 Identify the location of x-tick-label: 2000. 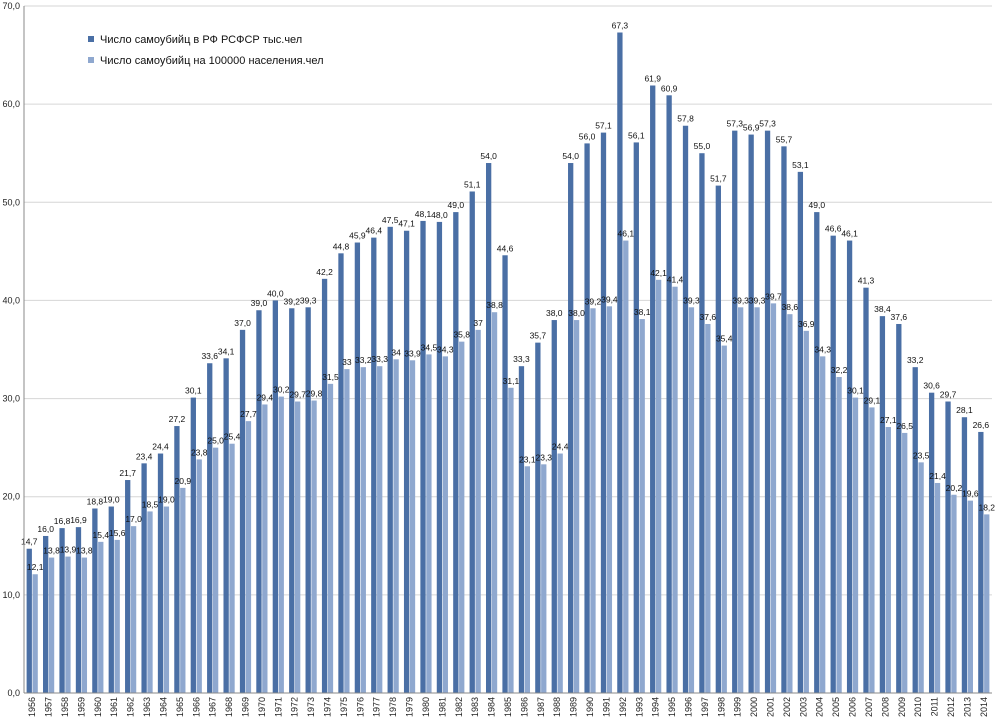
(754, 707).